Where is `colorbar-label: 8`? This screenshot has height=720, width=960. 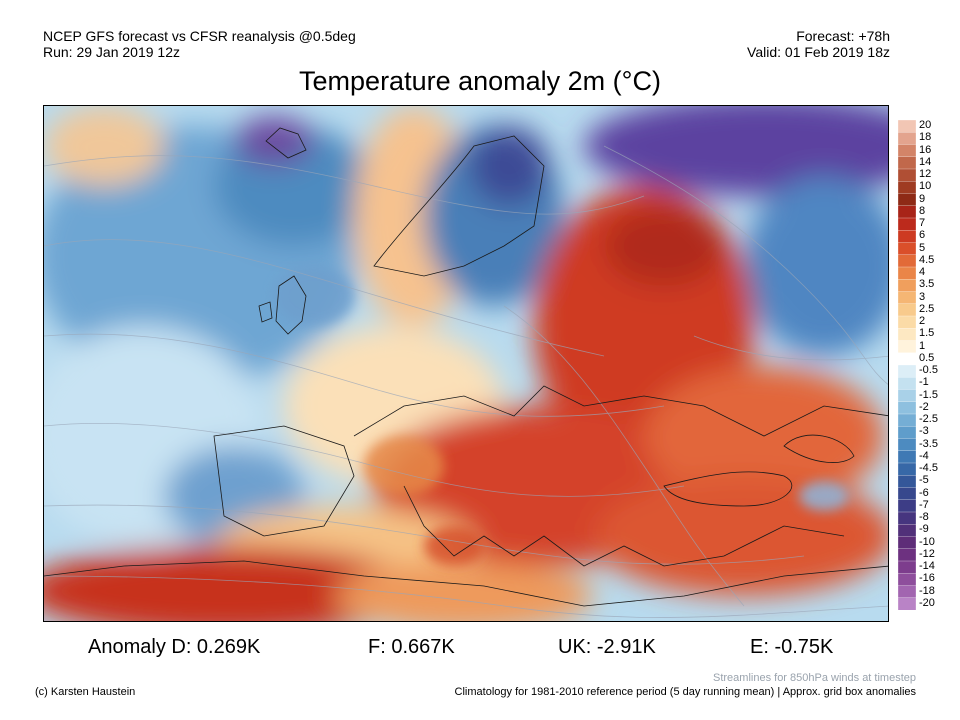
colorbar-label: 8 is located at coordinates (922, 210).